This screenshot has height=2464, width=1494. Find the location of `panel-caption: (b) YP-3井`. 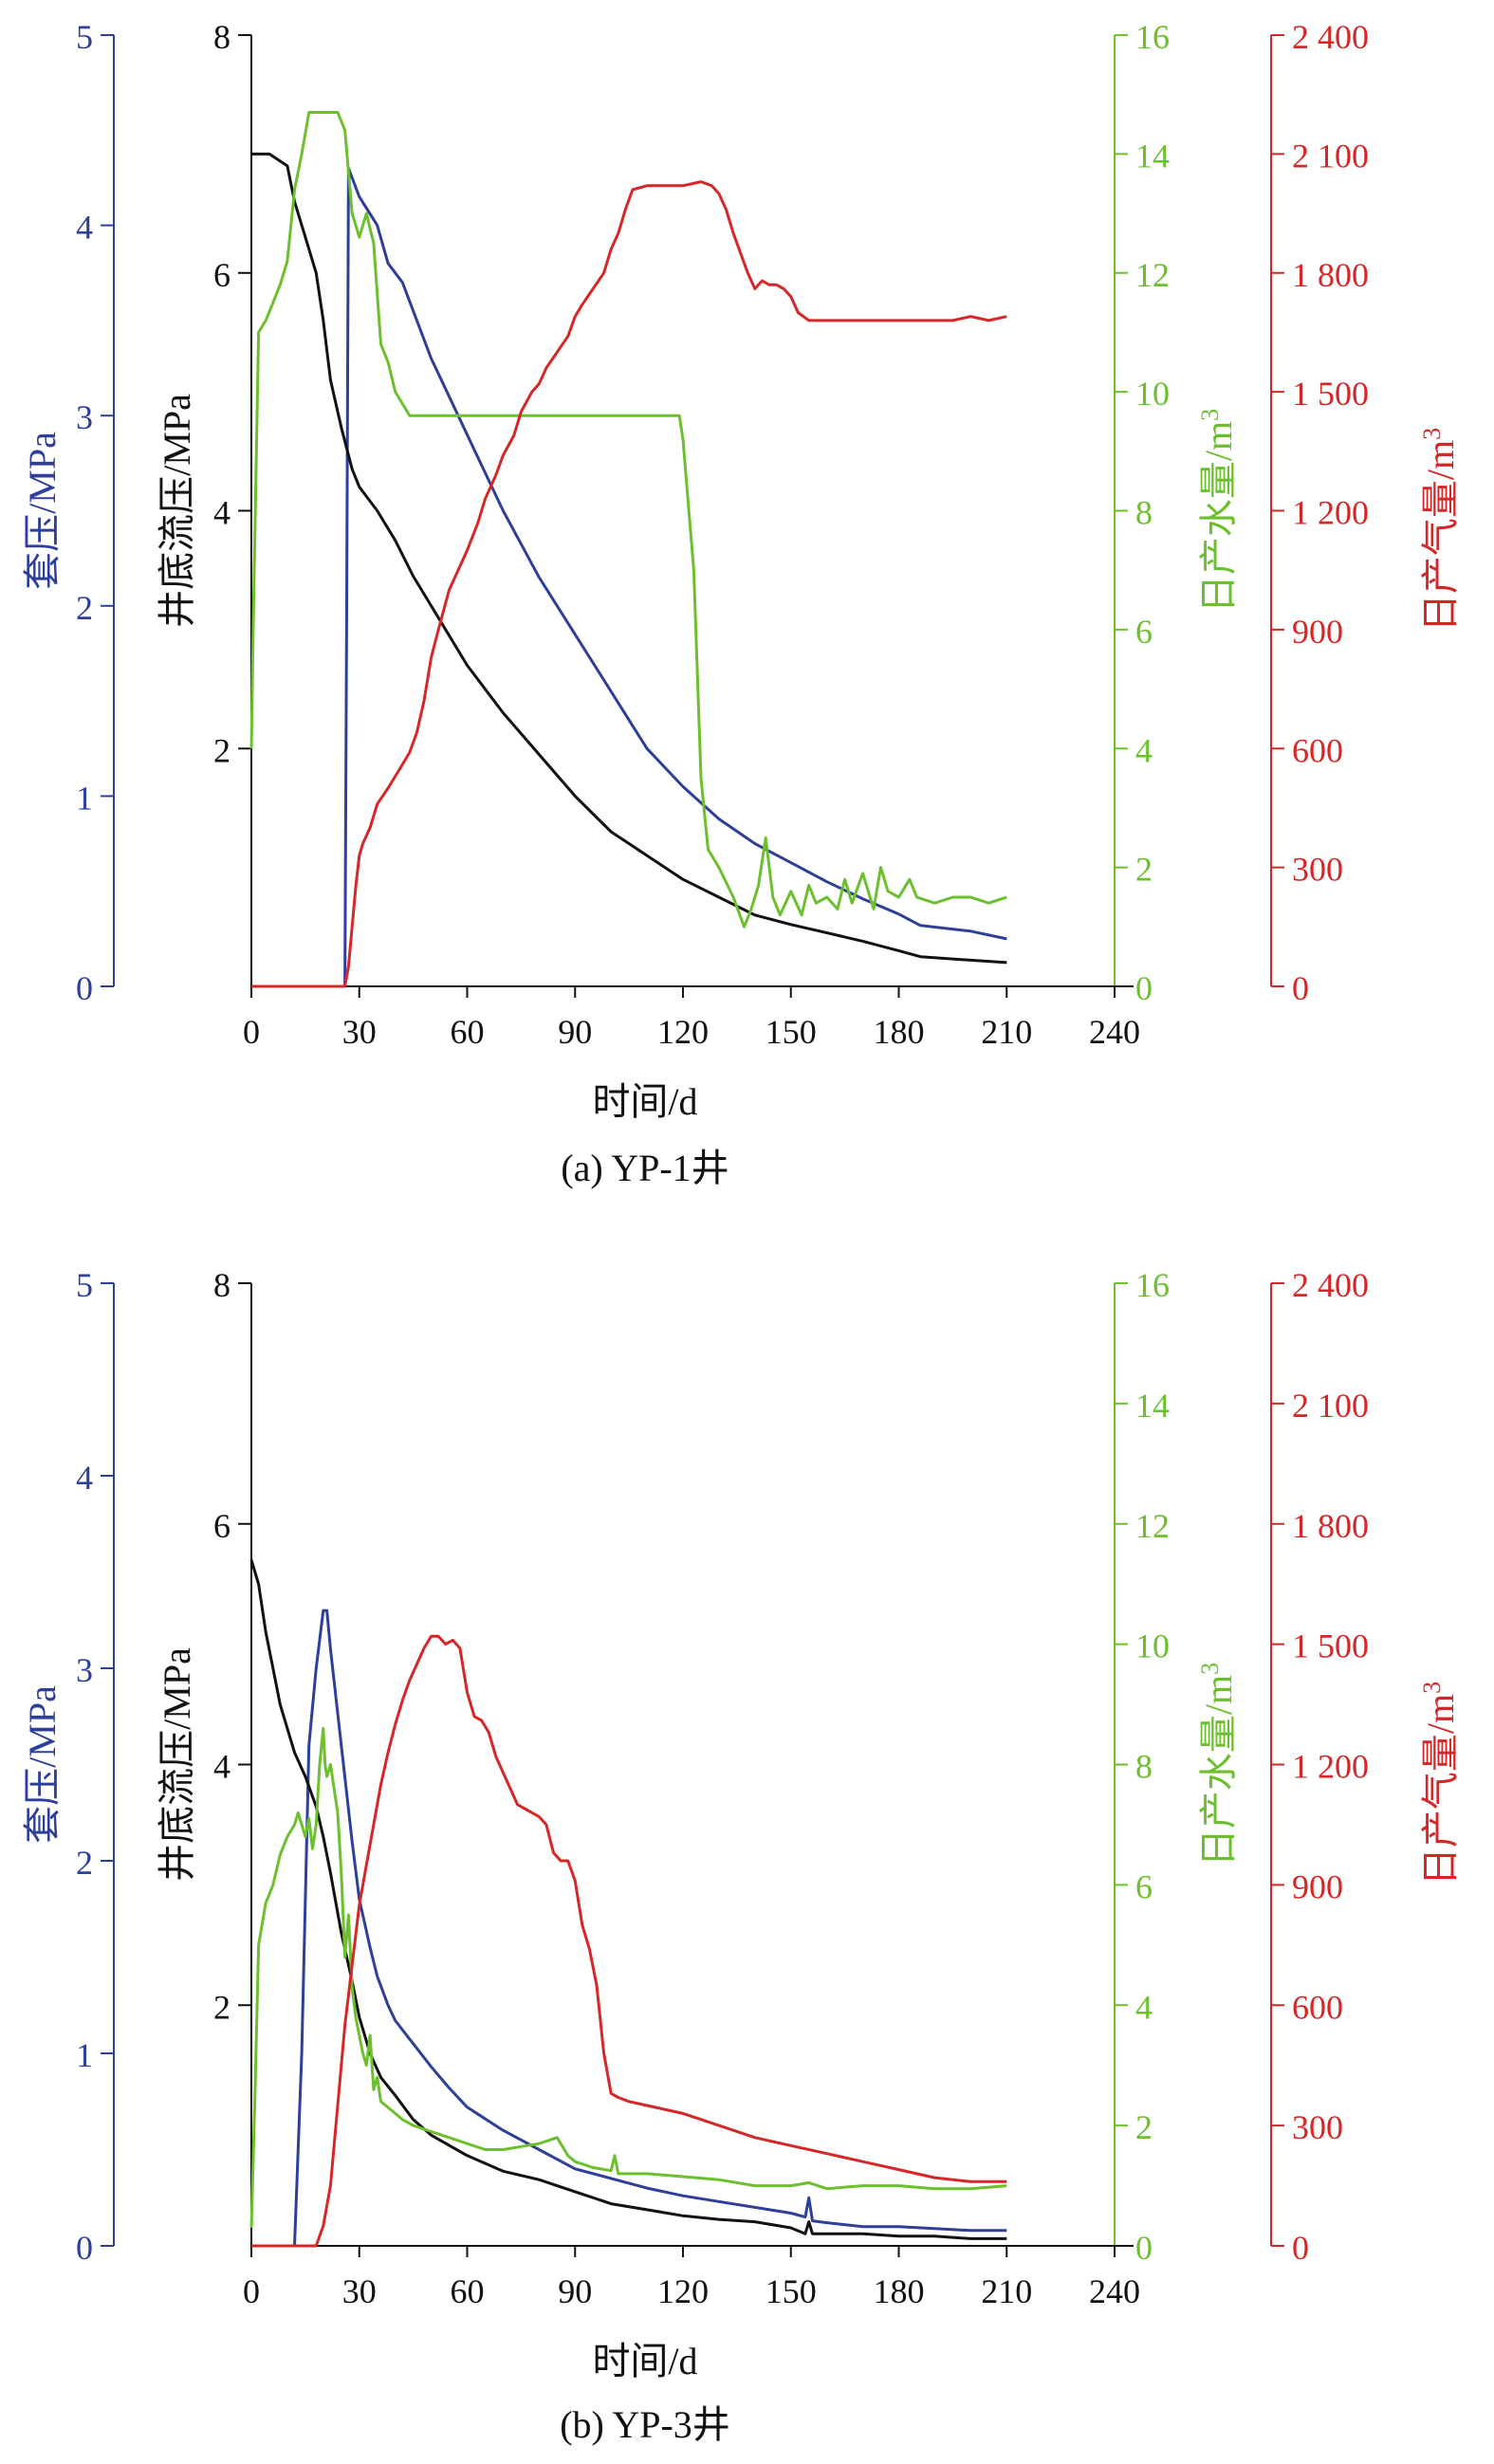

panel-caption: (b) YP-3井 is located at coordinates (645, 2424).